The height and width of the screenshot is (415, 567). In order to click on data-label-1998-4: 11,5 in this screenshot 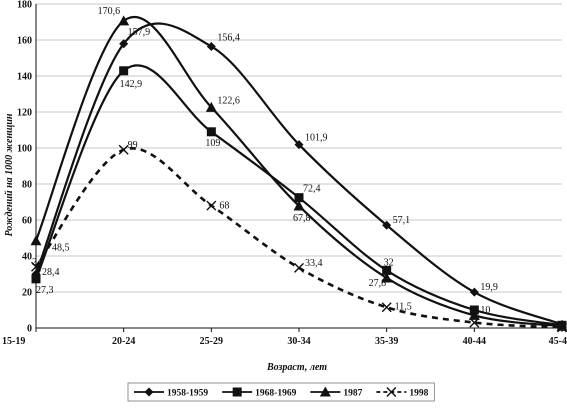, I will do `click(403, 306)`.